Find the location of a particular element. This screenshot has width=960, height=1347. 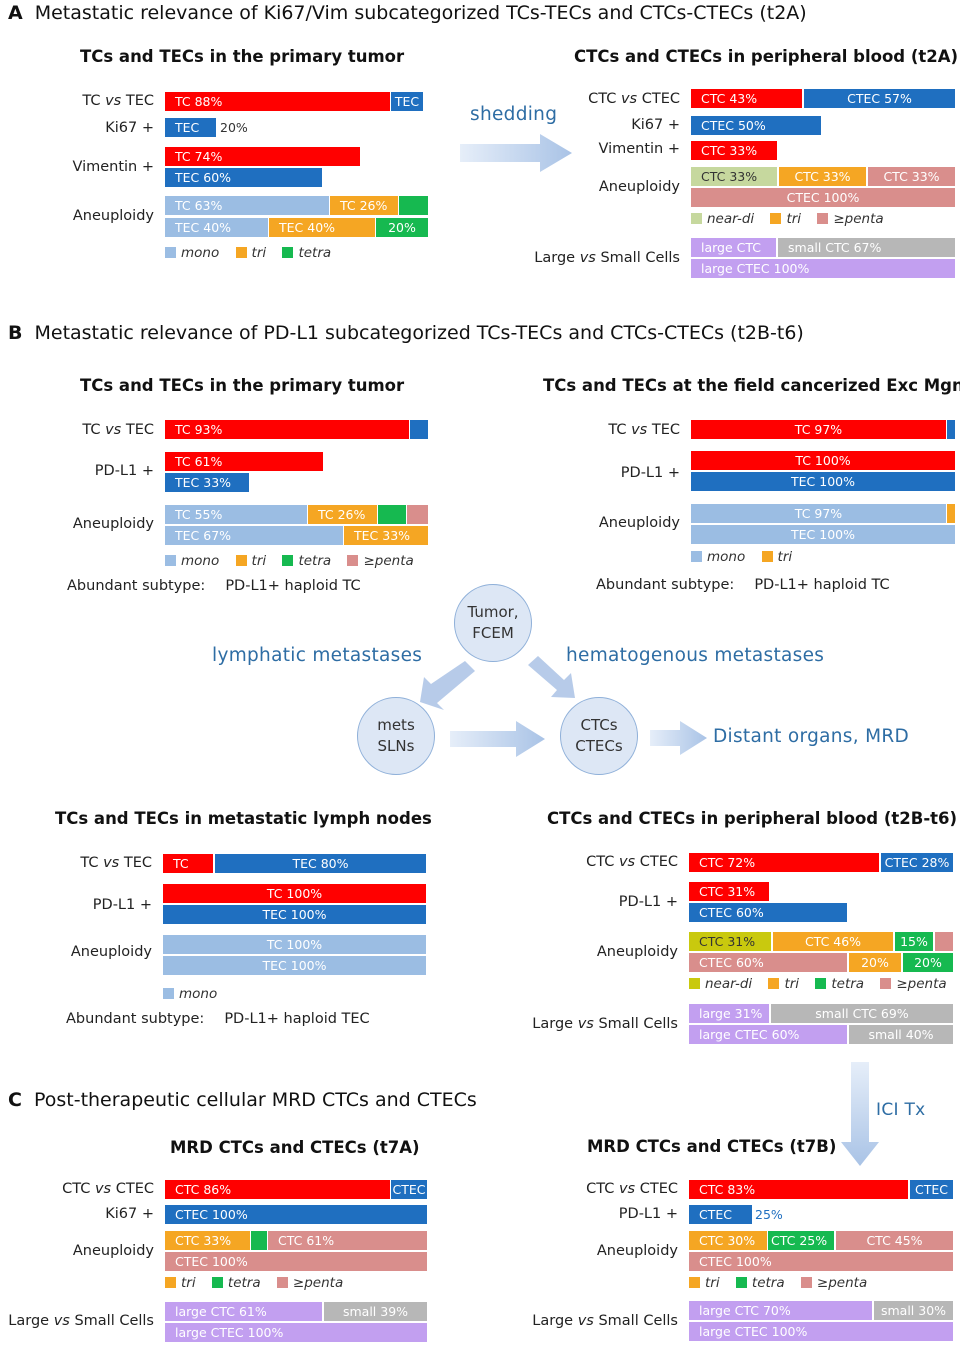

tumor-to-mets-arrow-icon is located at coordinates (447, 685).